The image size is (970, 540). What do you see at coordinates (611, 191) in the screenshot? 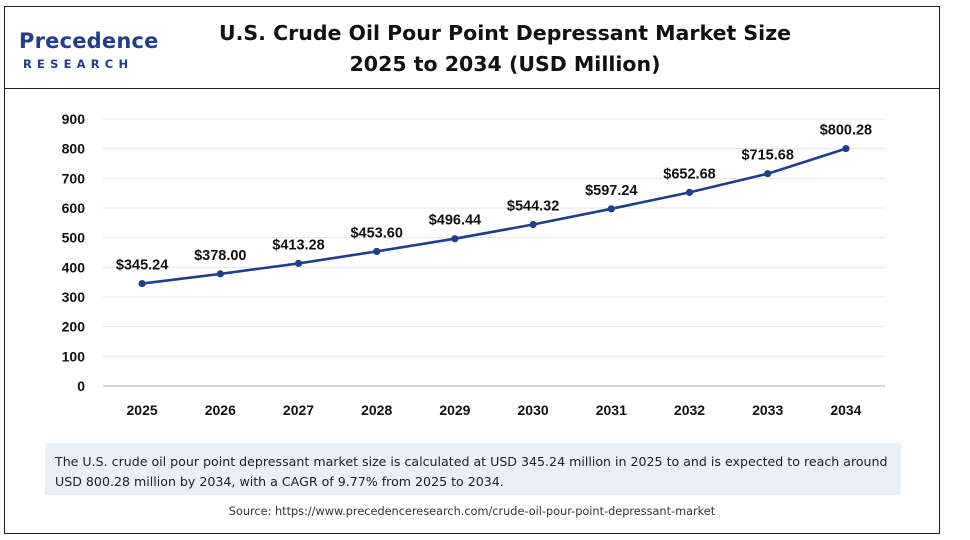
I see `data-label: $597.24` at bounding box center [611, 191].